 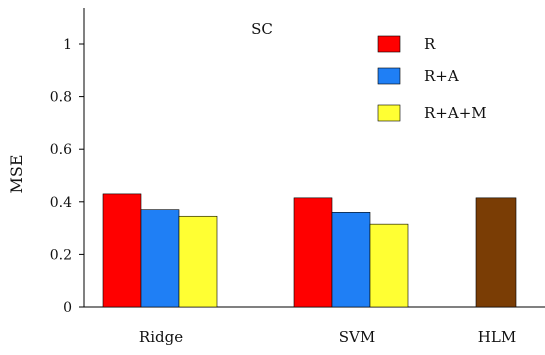 What do you see at coordinates (357, 337) in the screenshot?
I see `category-label-svm: SVM` at bounding box center [357, 337].